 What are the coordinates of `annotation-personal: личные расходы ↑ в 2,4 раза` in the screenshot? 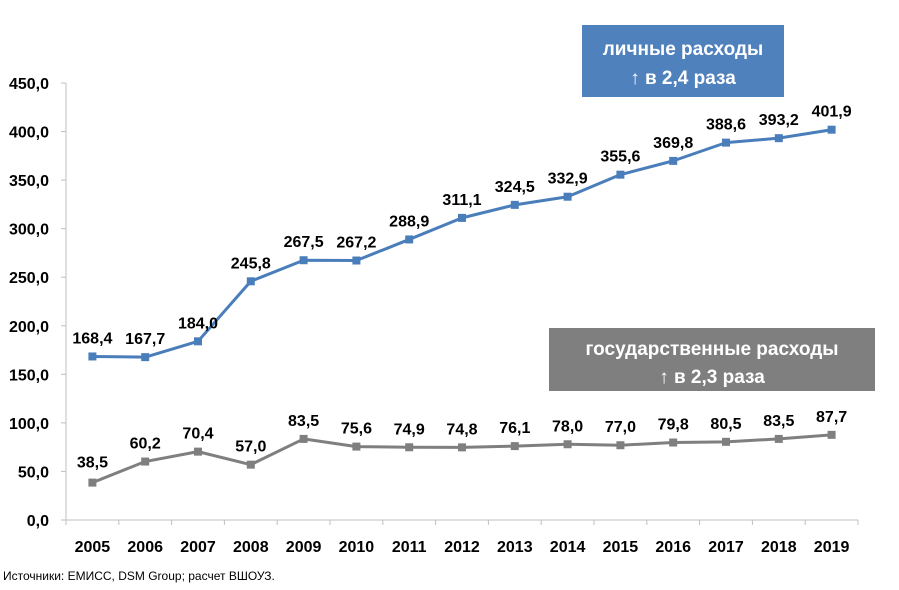 It's located at (683, 61).